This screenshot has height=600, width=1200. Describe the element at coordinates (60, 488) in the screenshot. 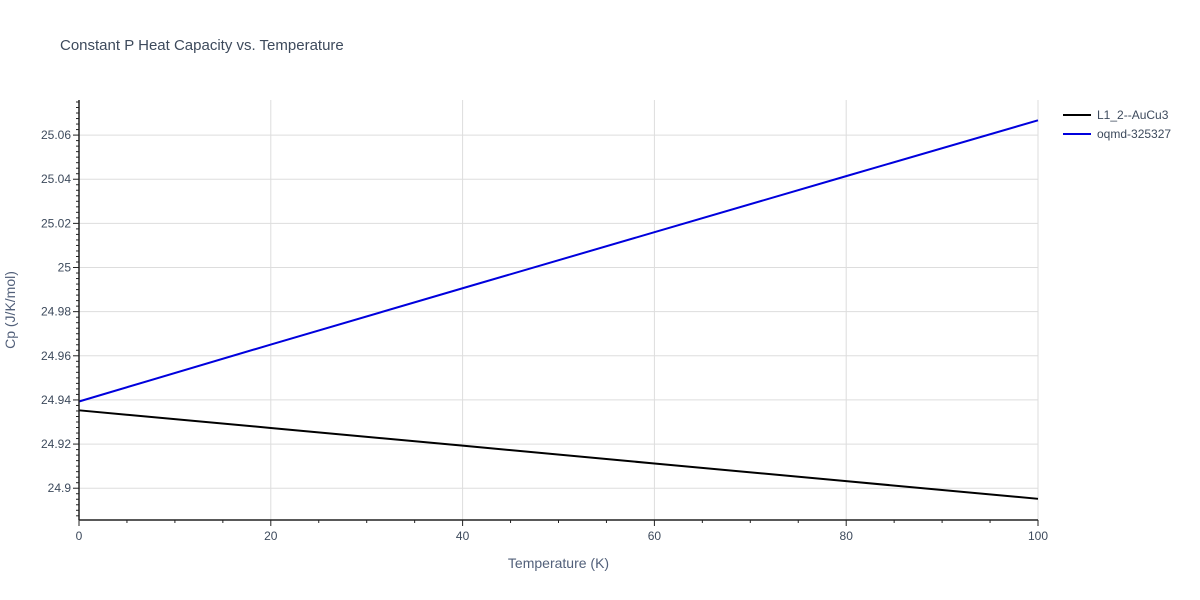

I see `y-tick-label: 24.9` at that location.